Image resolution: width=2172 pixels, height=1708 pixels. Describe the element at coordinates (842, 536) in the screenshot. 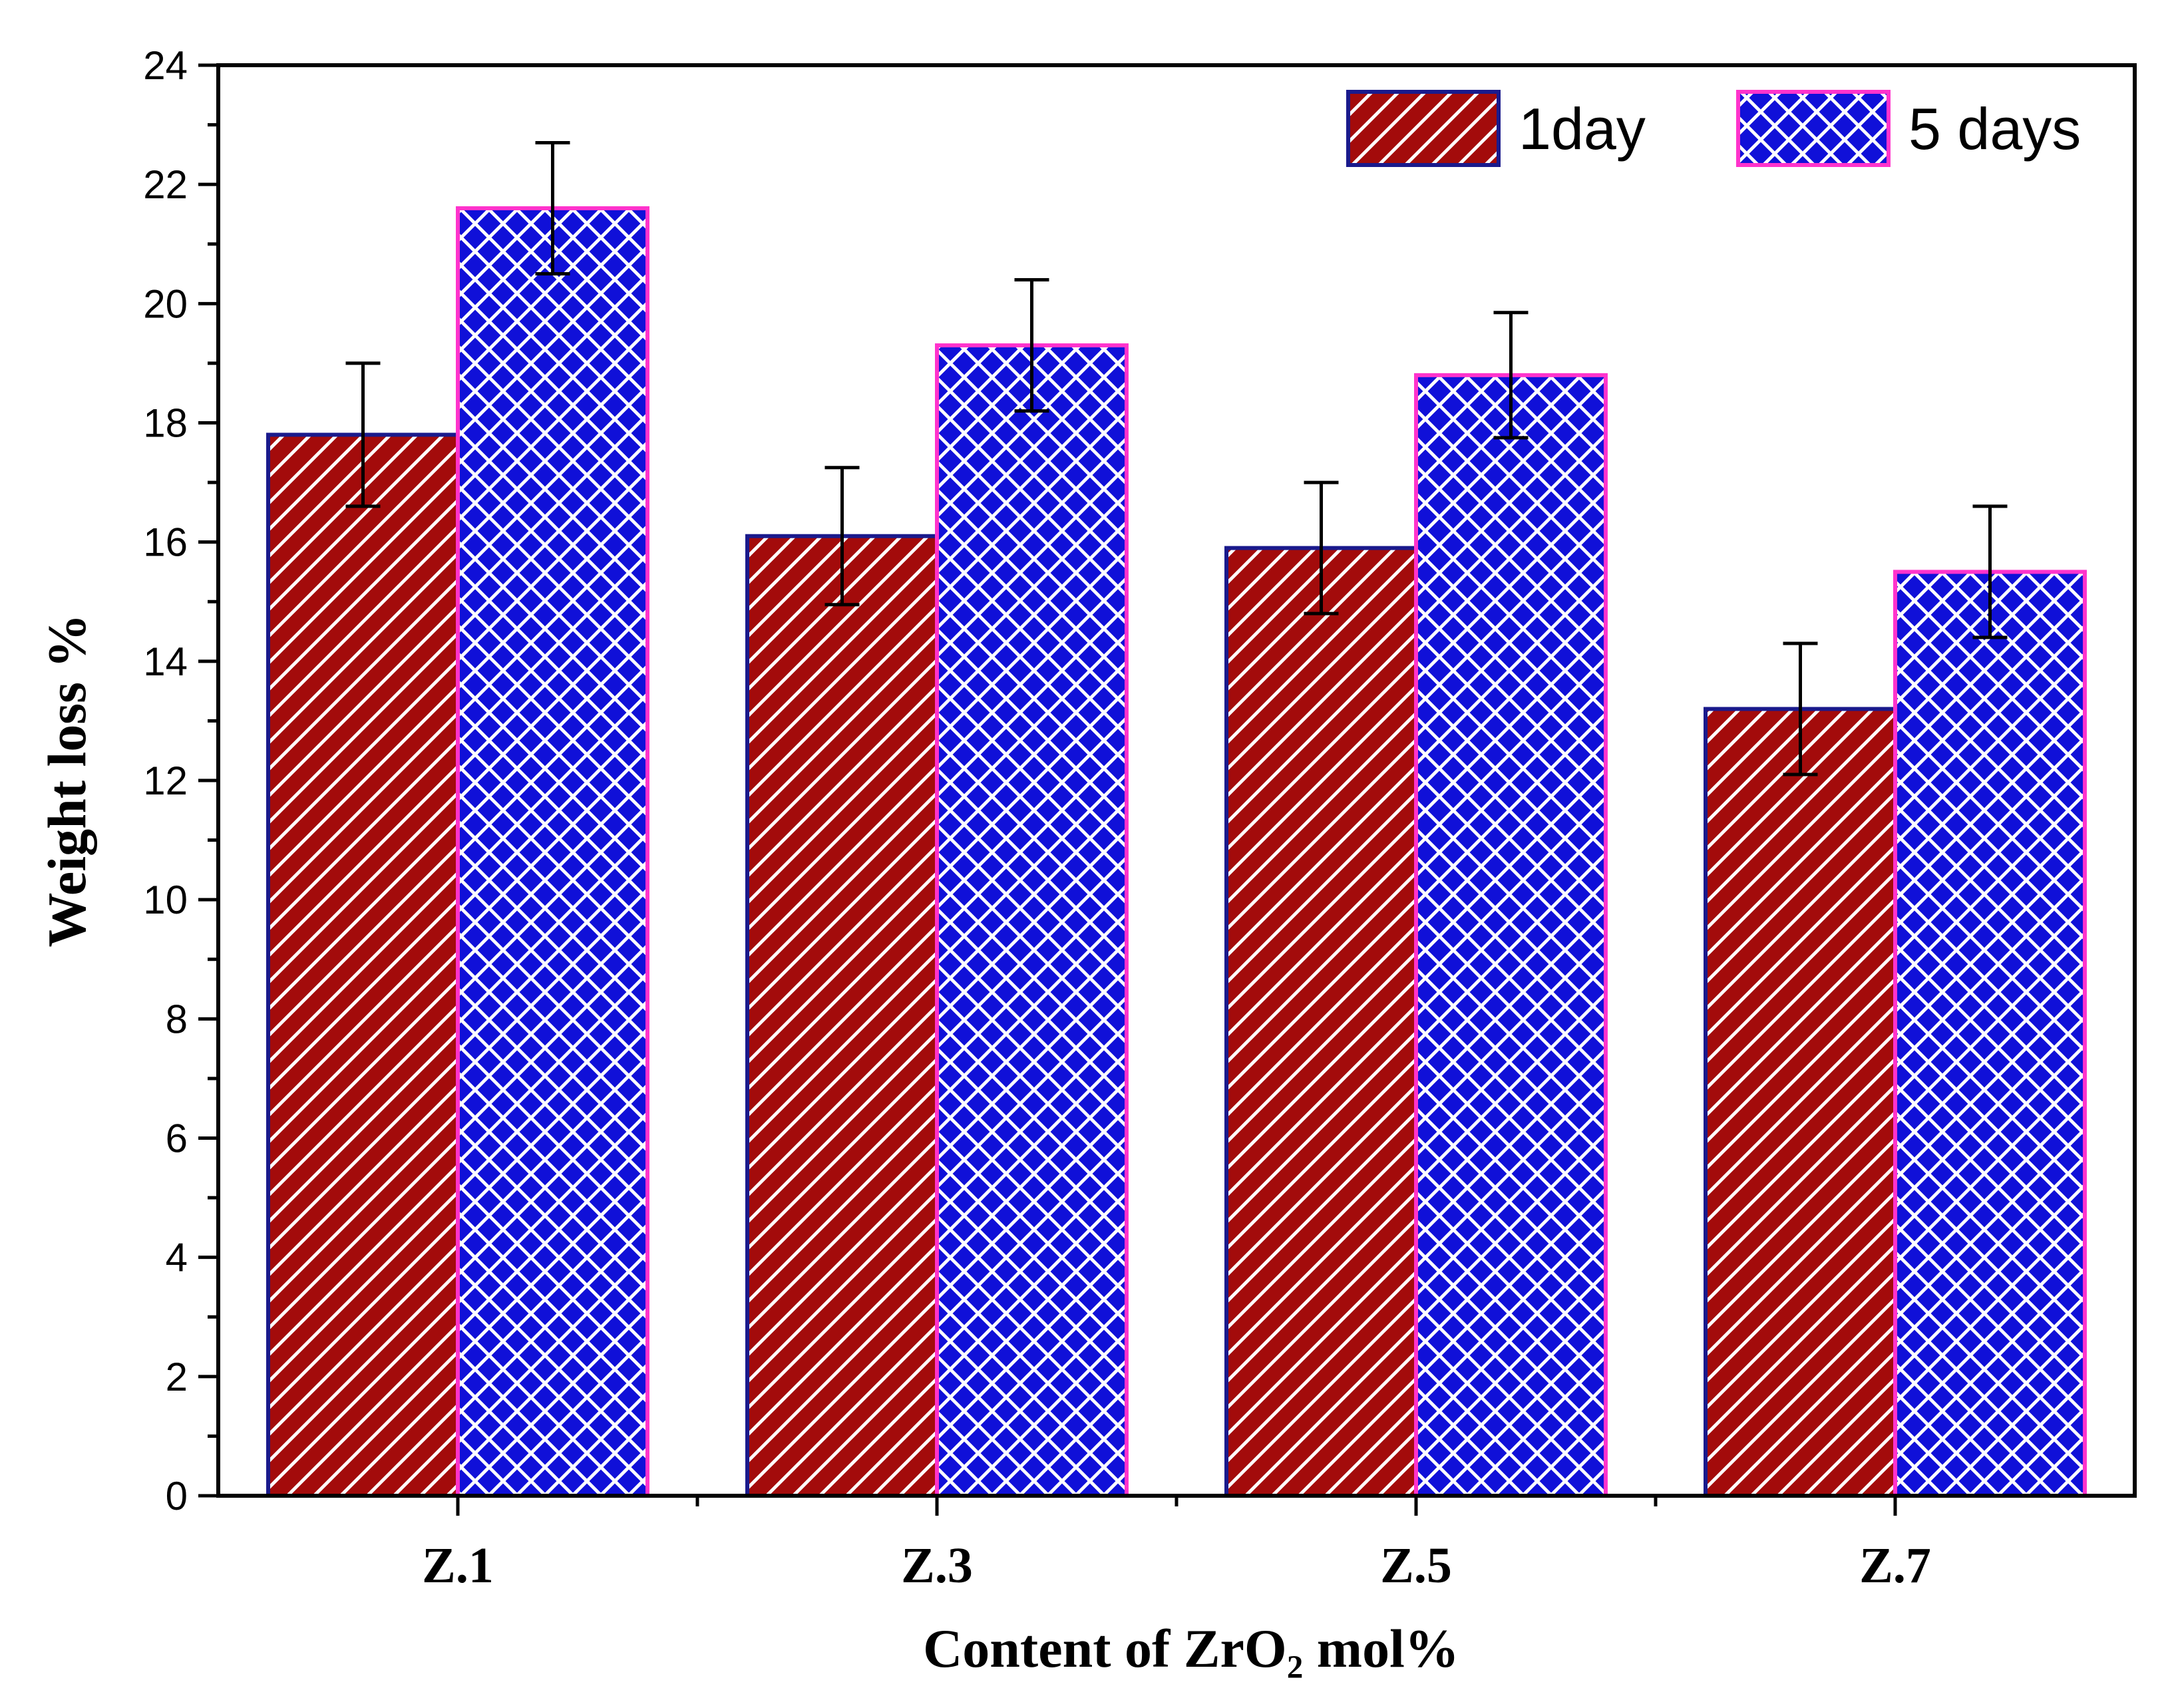

I see `error-bar-1day-Z.3` at that location.